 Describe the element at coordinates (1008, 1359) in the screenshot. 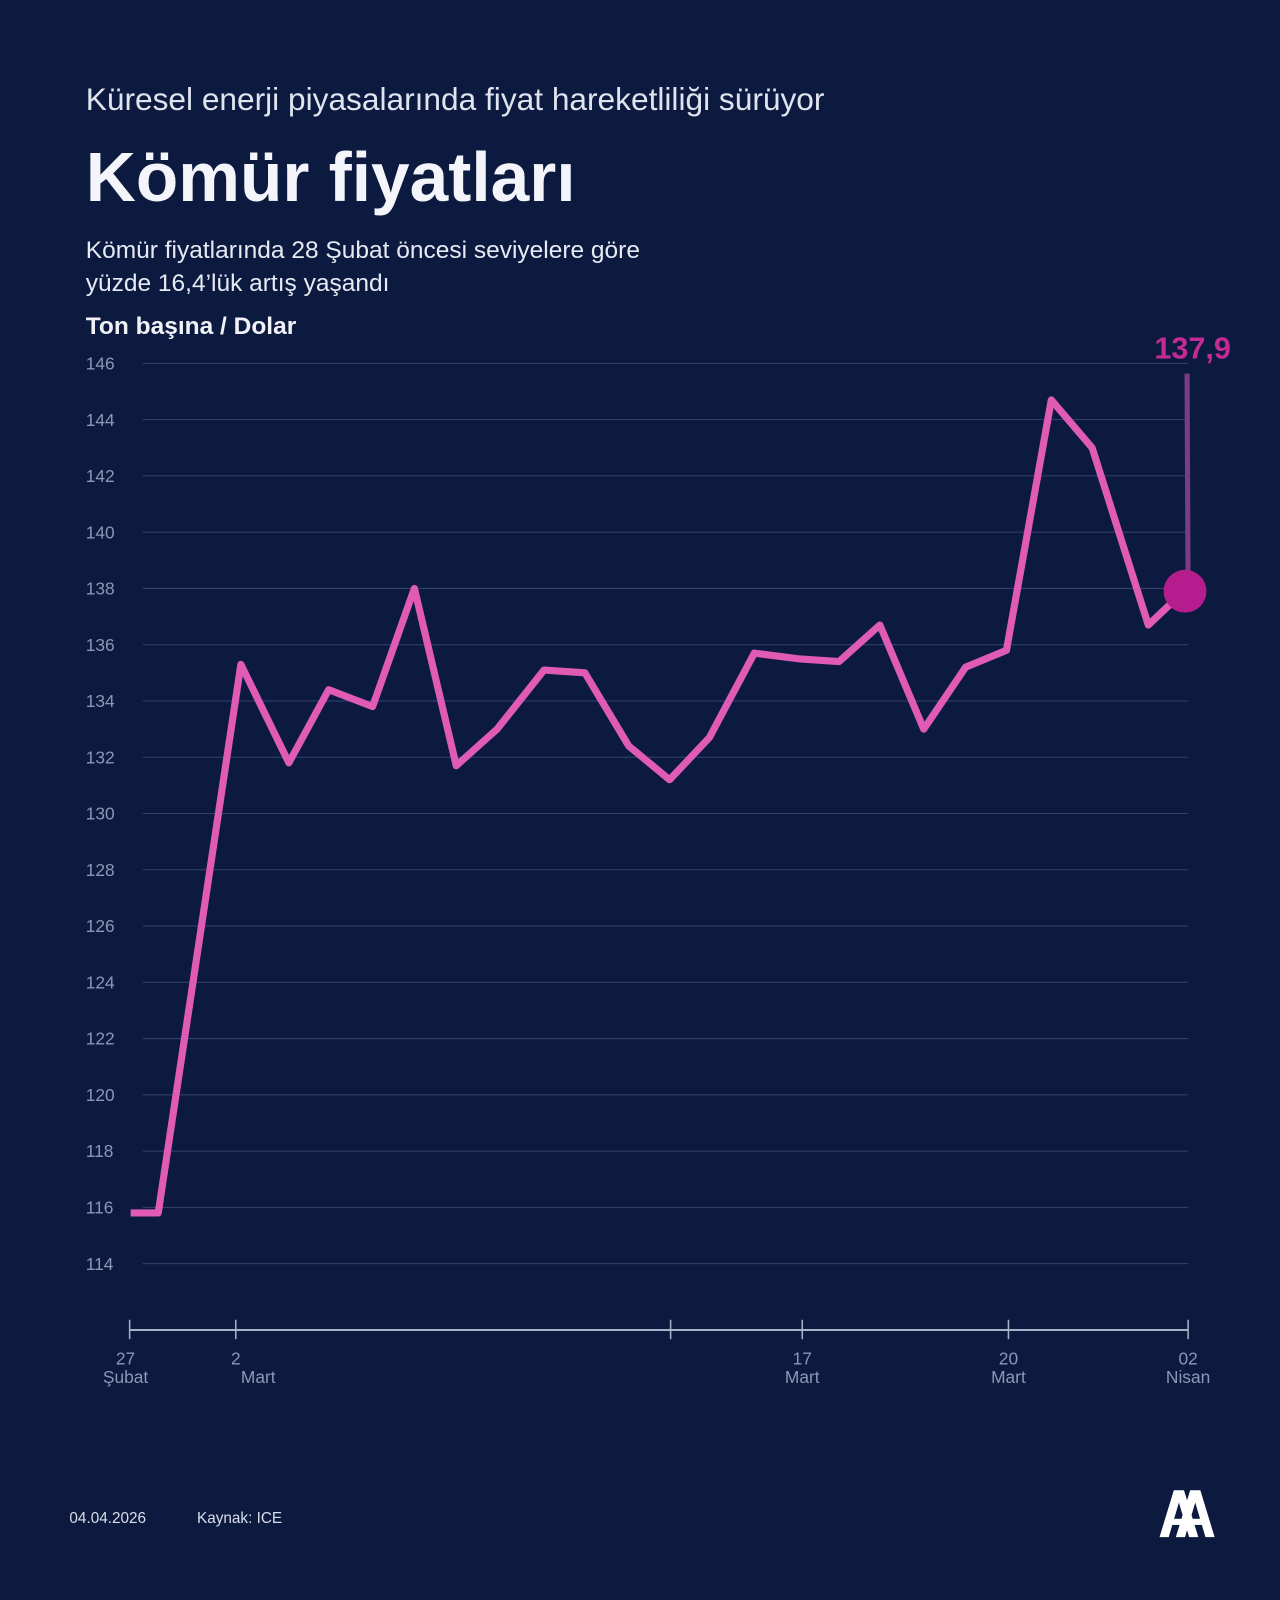

I see `x-tick-label: 20` at that location.